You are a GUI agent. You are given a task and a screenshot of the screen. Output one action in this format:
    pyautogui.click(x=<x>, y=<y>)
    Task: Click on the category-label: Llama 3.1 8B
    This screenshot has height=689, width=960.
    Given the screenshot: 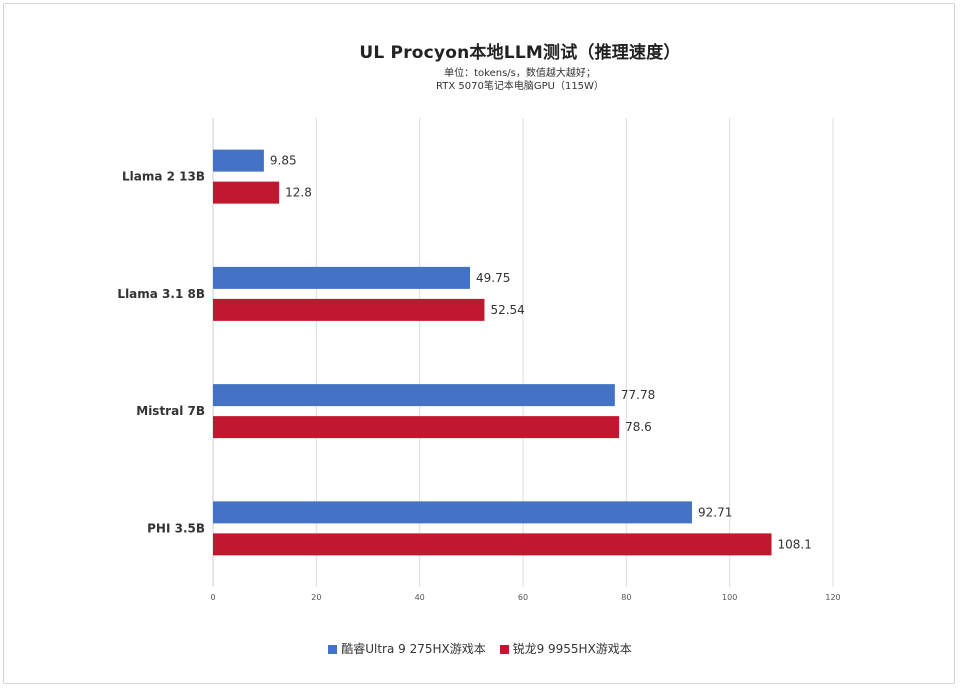 What is the action you would take?
    pyautogui.click(x=161, y=294)
    